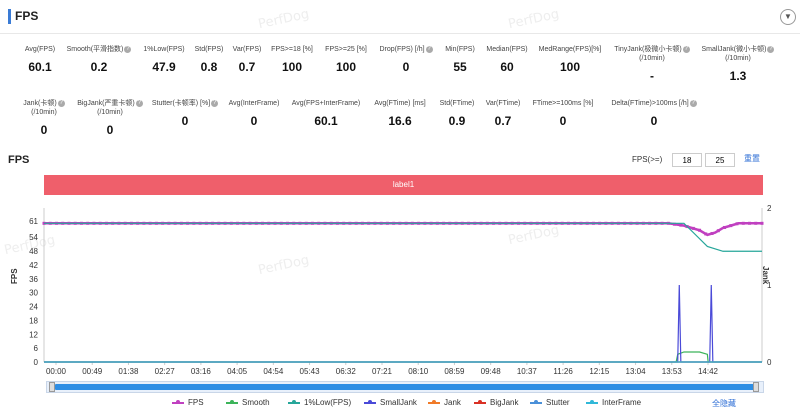 The height and width of the screenshot is (408, 800). Describe the element at coordinates (563, 113) in the screenshot. I see `metric: FTime>=100ms [%] 0` at that location.